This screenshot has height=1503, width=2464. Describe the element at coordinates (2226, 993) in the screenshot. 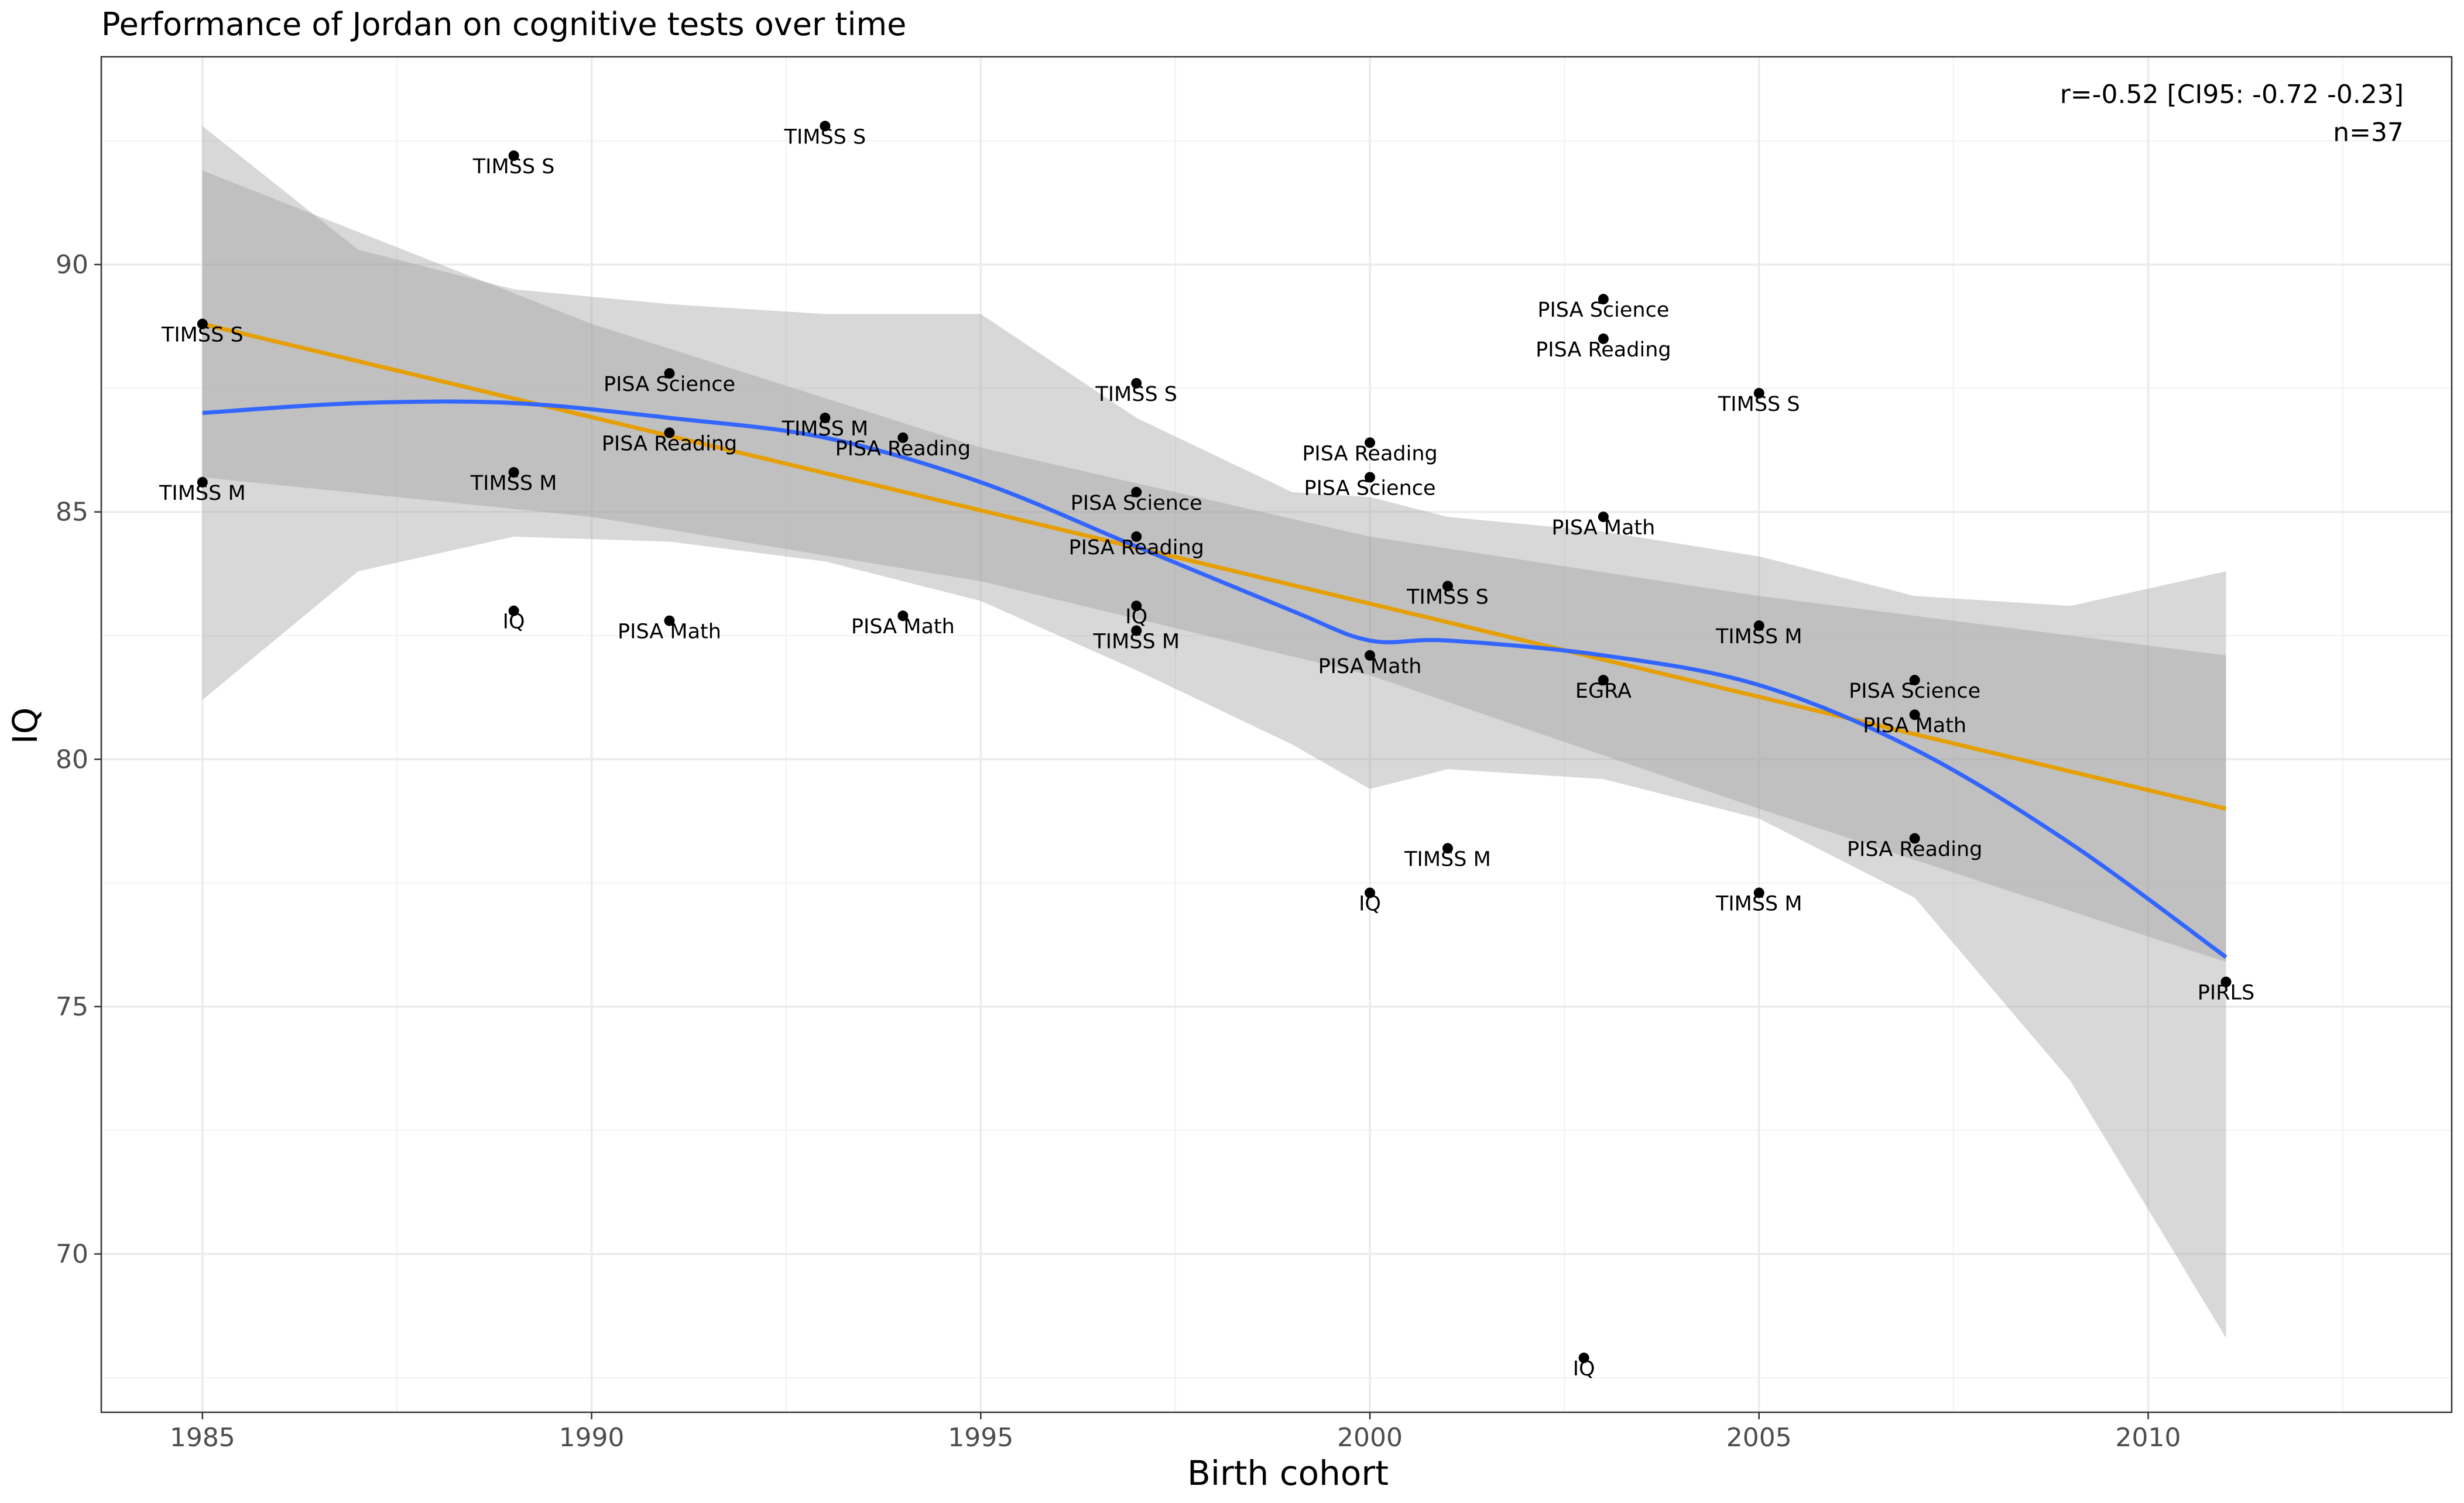

I see `data-point-label: PIRLS` at that location.